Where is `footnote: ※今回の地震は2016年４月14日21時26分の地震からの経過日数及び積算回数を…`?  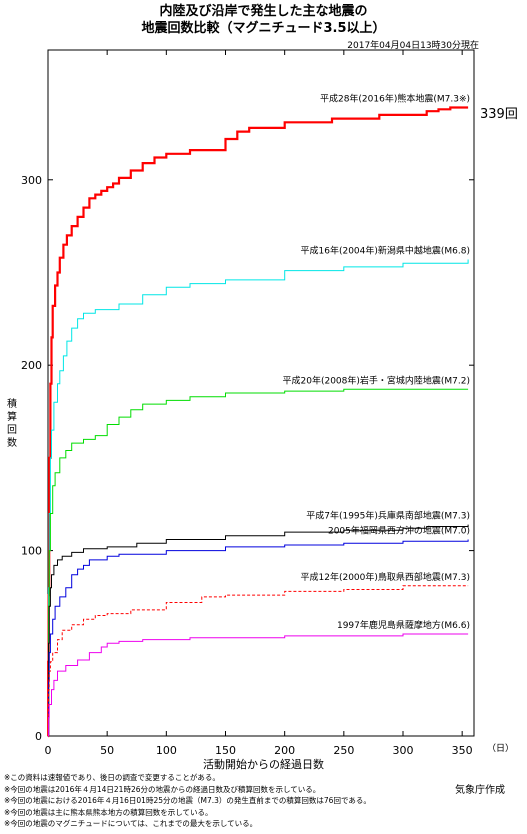 footnote: ※今回の地震は2016年４月14日21時26分の地震からの経過日数及び積算回数を… is located at coordinates (162, 789).